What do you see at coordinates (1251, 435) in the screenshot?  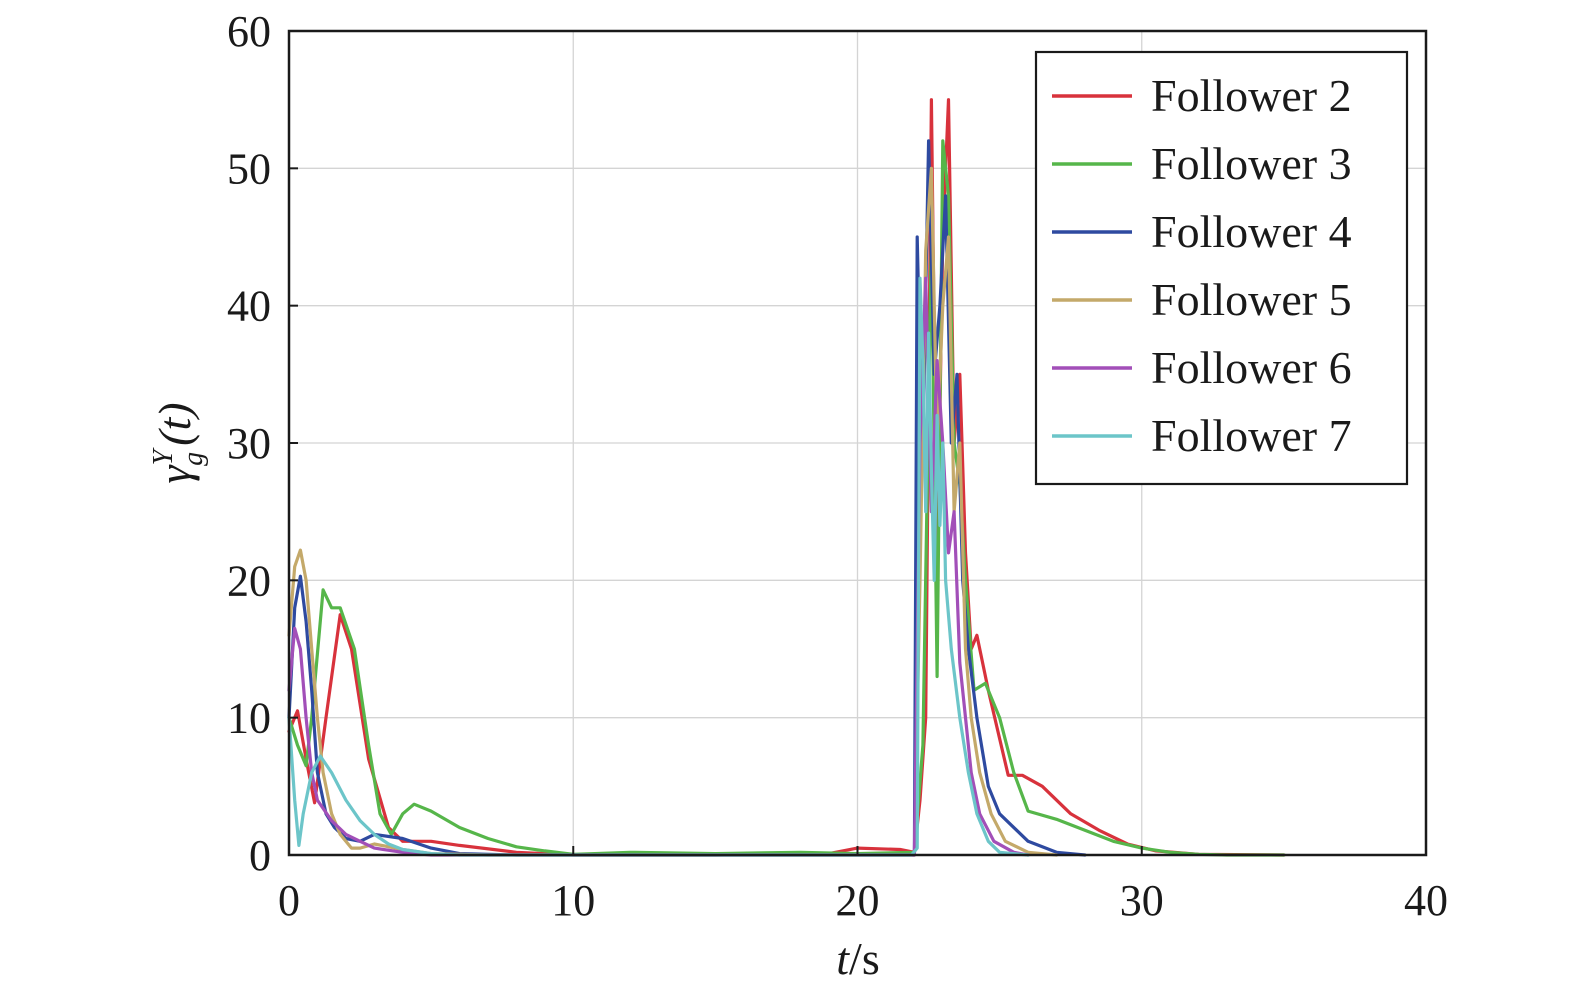 I see `legend-label-follower-7: Follower 7` at bounding box center [1251, 435].